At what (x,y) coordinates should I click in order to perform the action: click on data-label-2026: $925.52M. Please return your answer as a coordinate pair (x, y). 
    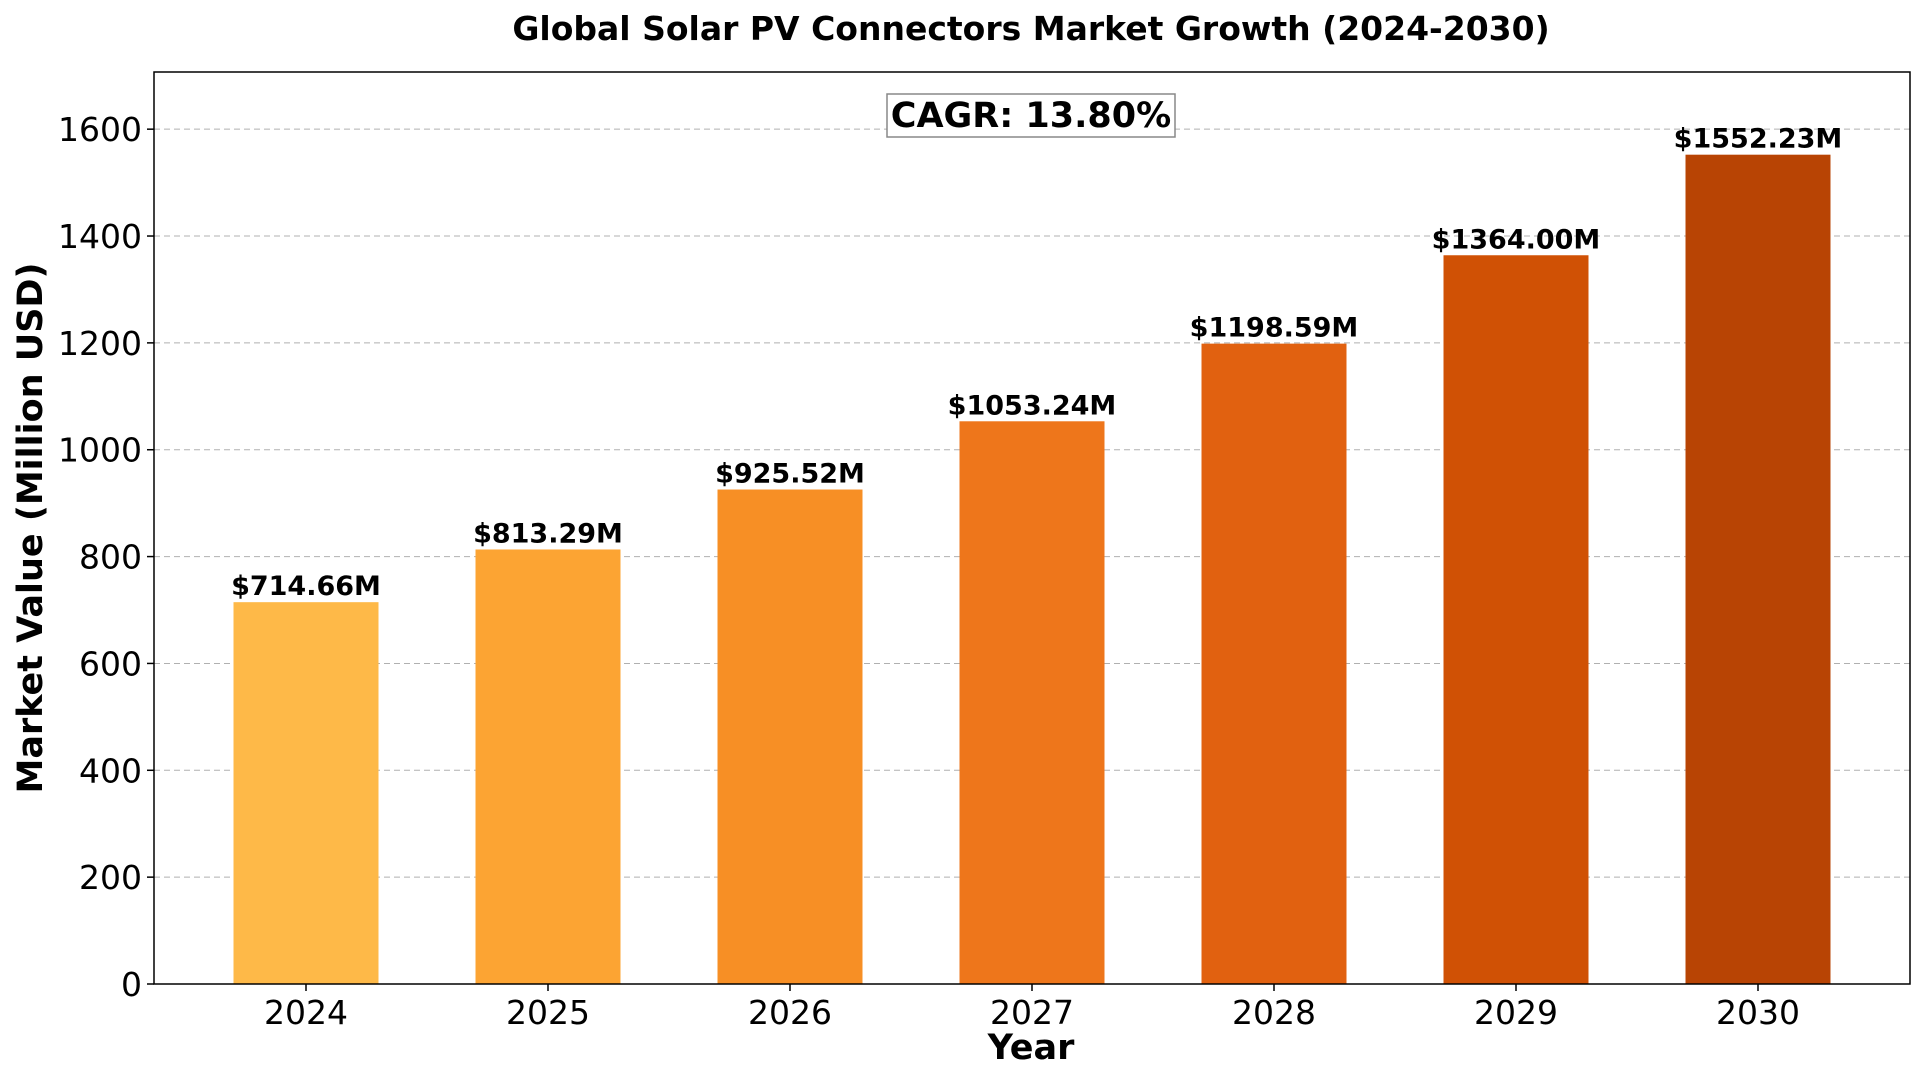
    Looking at the image, I should click on (790, 474).